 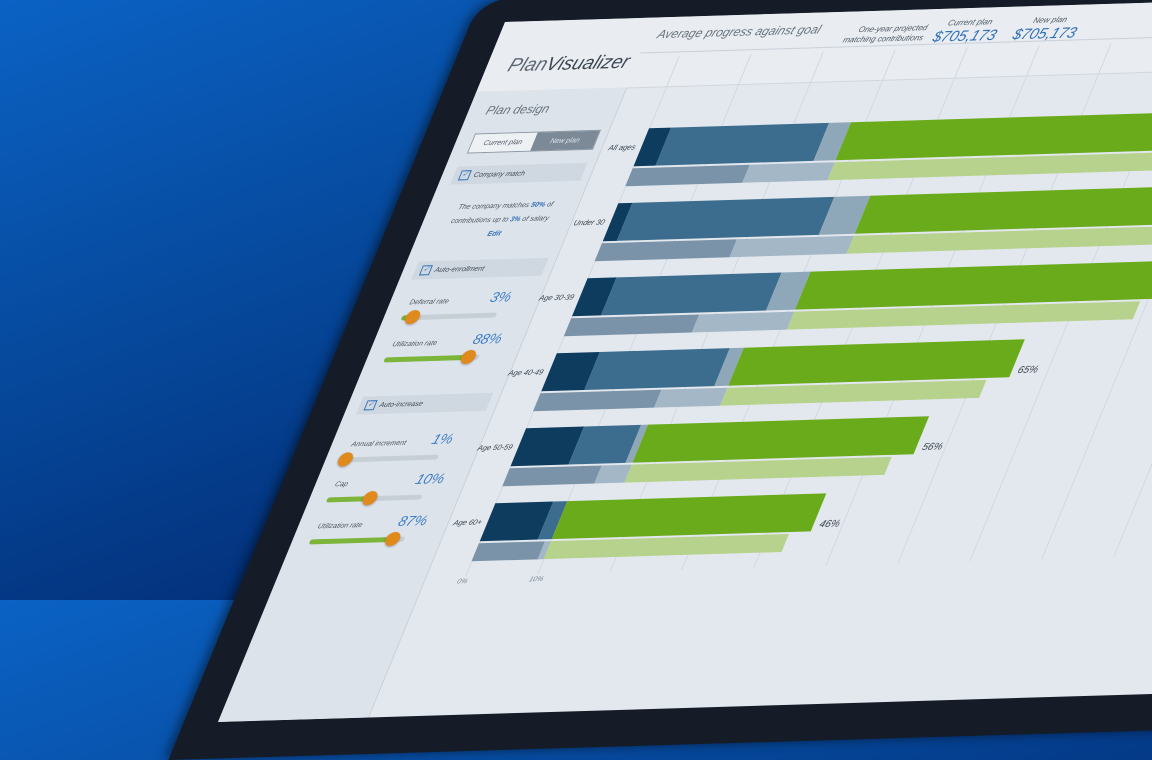 I want to click on x-tick-label: 10%, so click(x=536, y=579).